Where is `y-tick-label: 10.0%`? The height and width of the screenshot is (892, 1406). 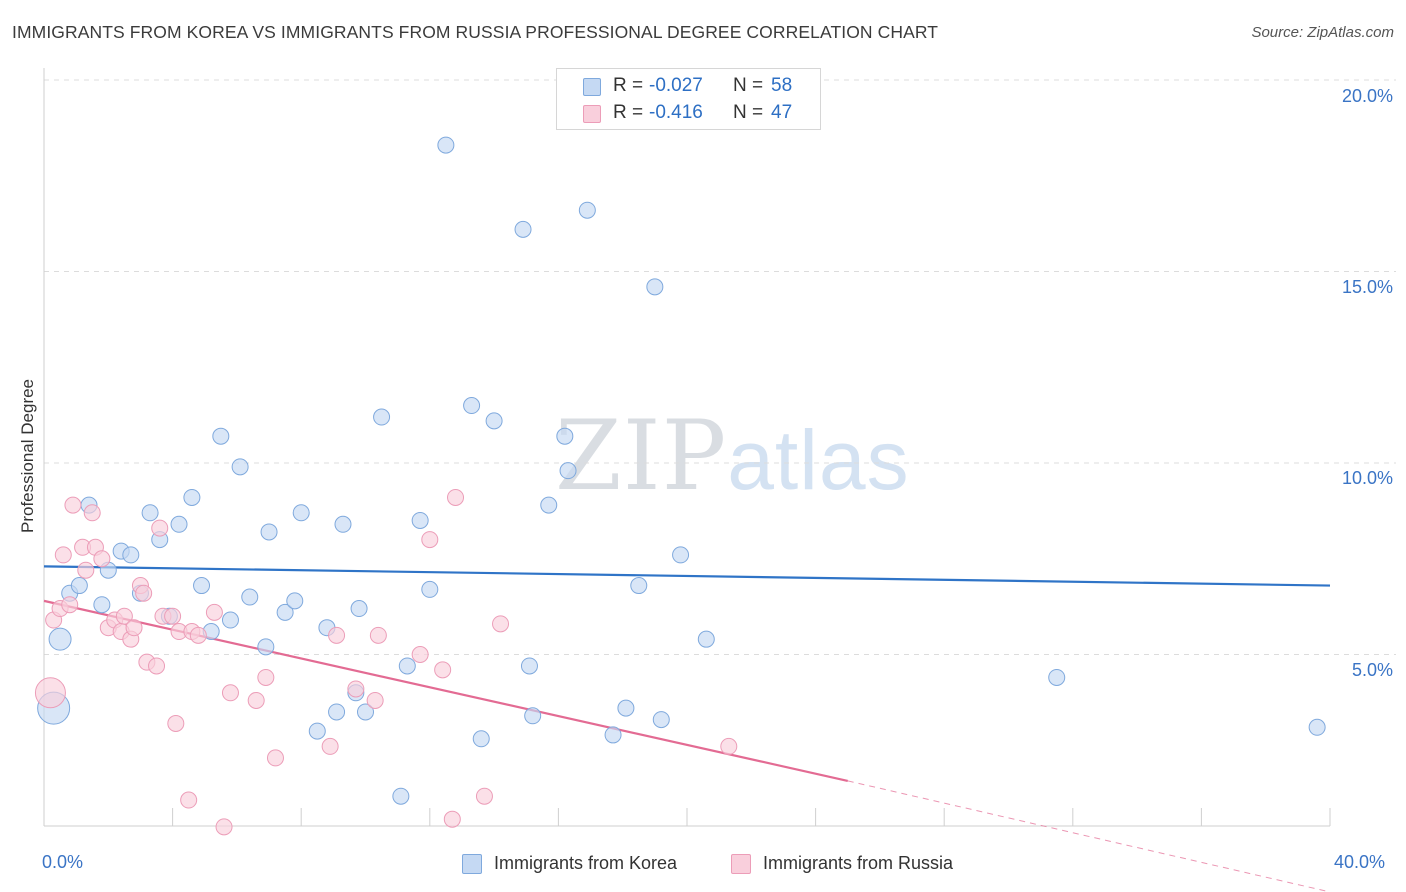 y-tick-label: 10.0% is located at coordinates (1367, 478).